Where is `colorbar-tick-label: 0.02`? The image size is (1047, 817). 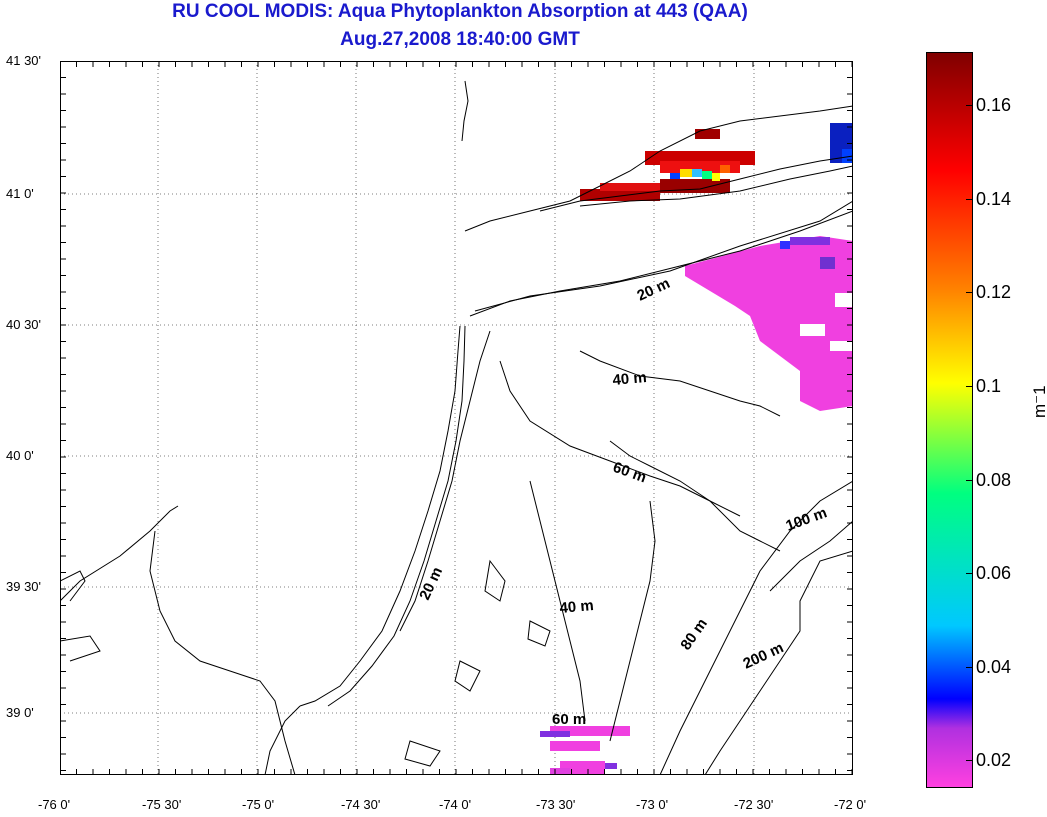 colorbar-tick-label: 0.02 is located at coordinates (994, 760).